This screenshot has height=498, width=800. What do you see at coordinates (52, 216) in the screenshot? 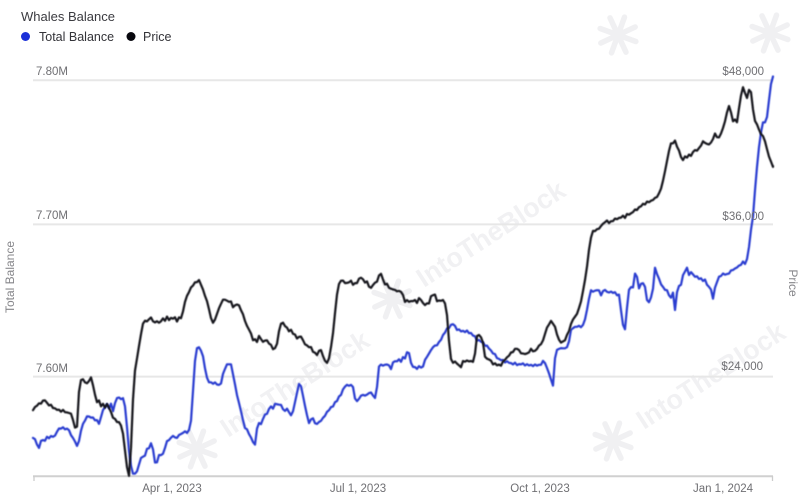
I see `svg-text: 7.70M` at bounding box center [52, 216].